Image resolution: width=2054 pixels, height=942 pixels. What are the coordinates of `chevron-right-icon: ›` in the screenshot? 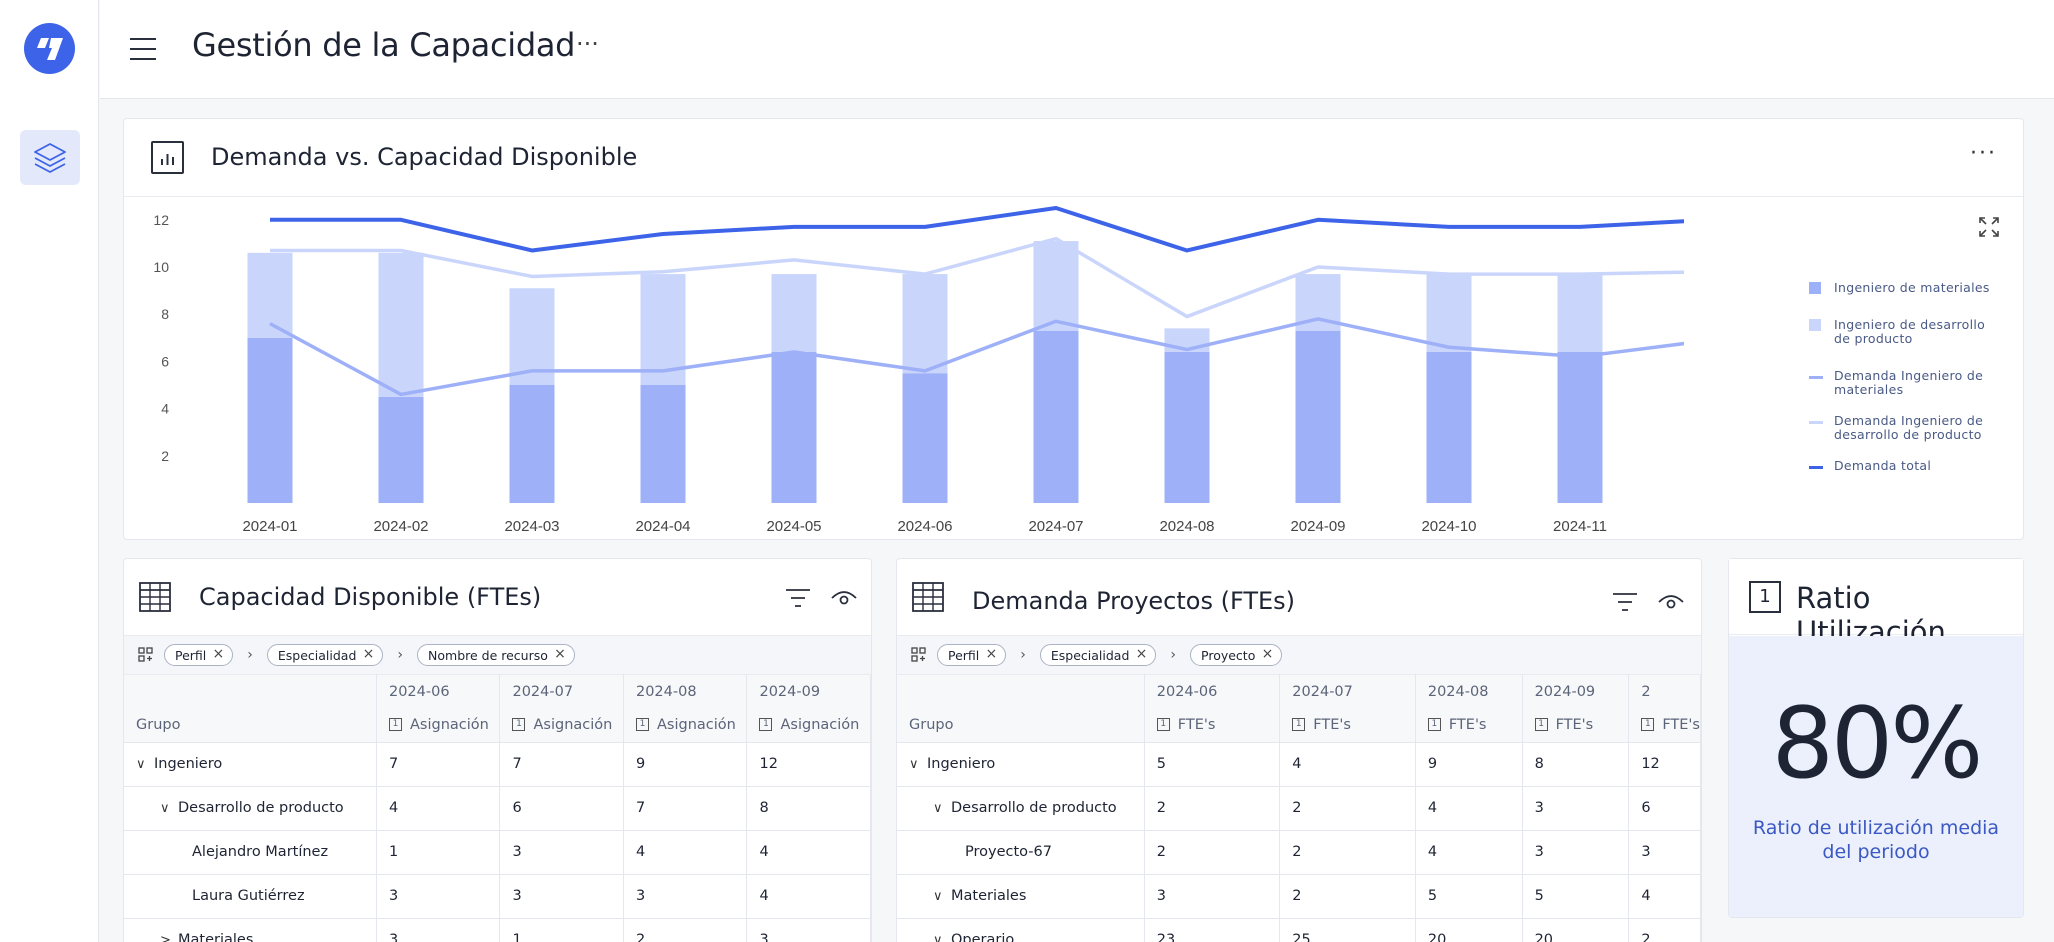 It's located at (1023, 655).